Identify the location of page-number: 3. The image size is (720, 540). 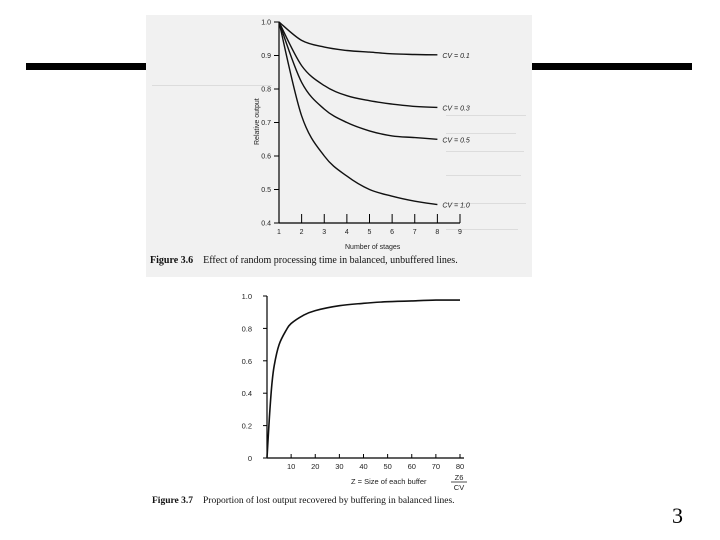
(677, 515).